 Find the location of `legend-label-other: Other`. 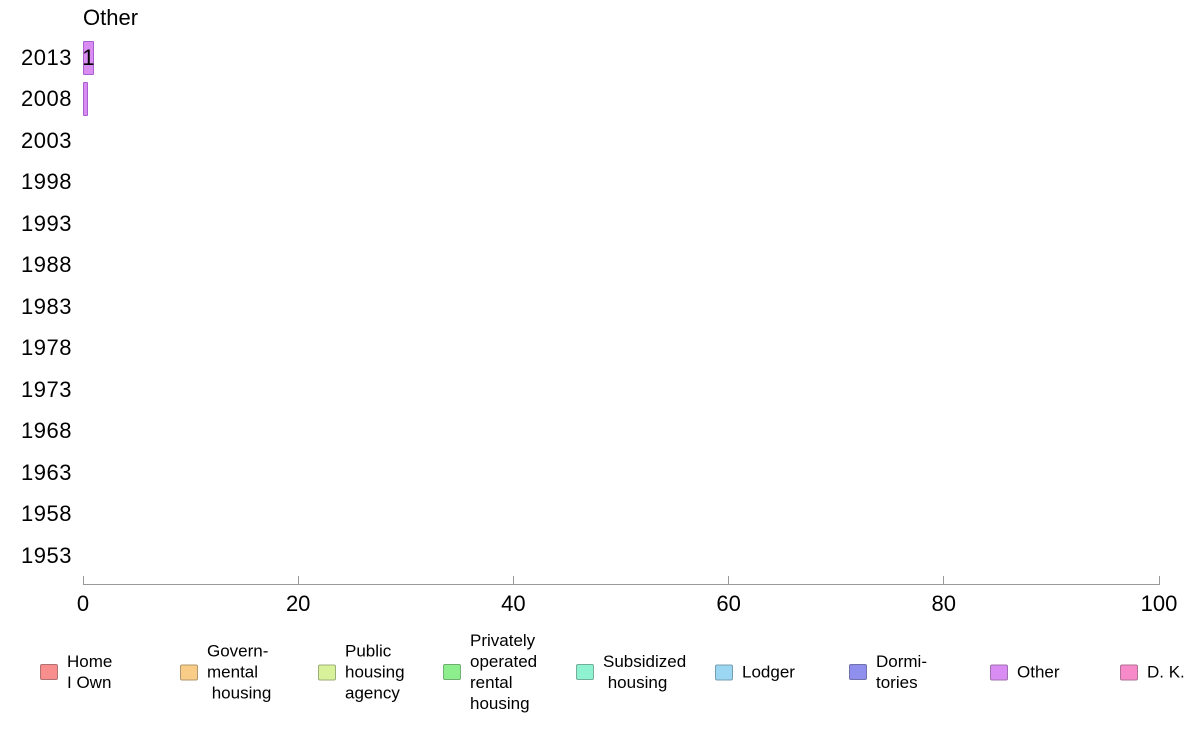

legend-label-other: Other is located at coordinates (1038, 672).